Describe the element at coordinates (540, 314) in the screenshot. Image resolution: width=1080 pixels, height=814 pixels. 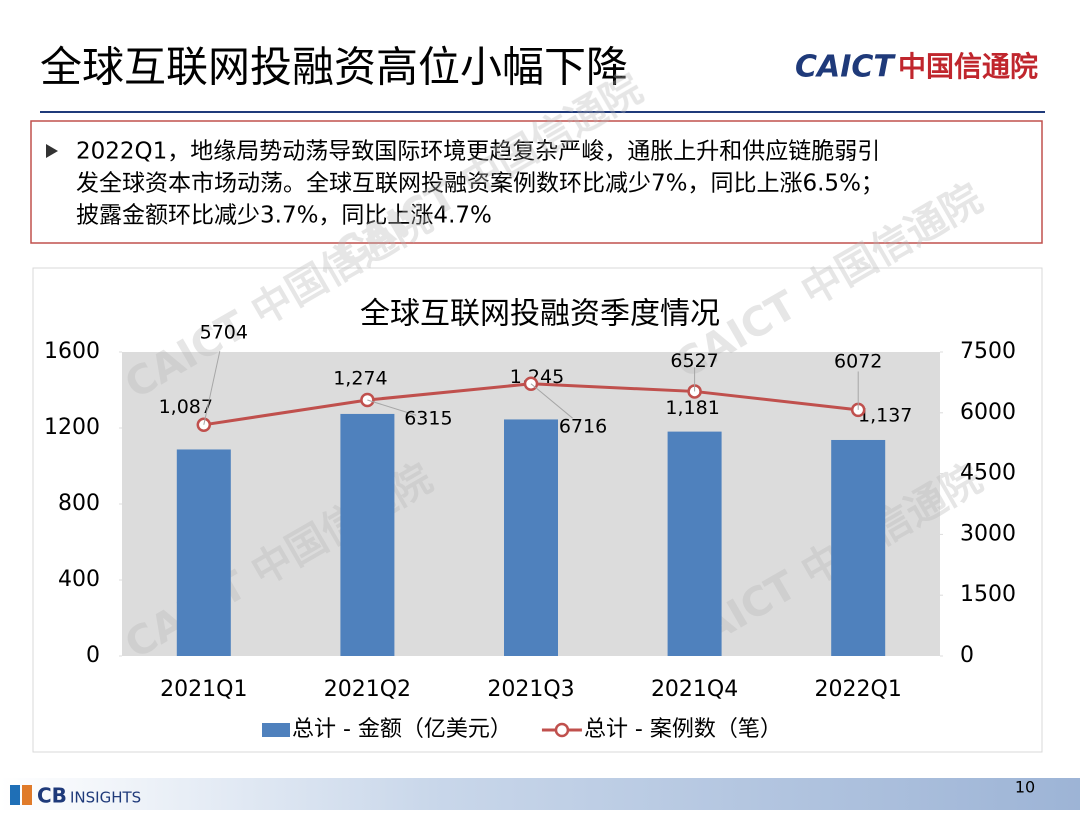
I see `chart-title: 全球互联网投融资季度情况` at that location.